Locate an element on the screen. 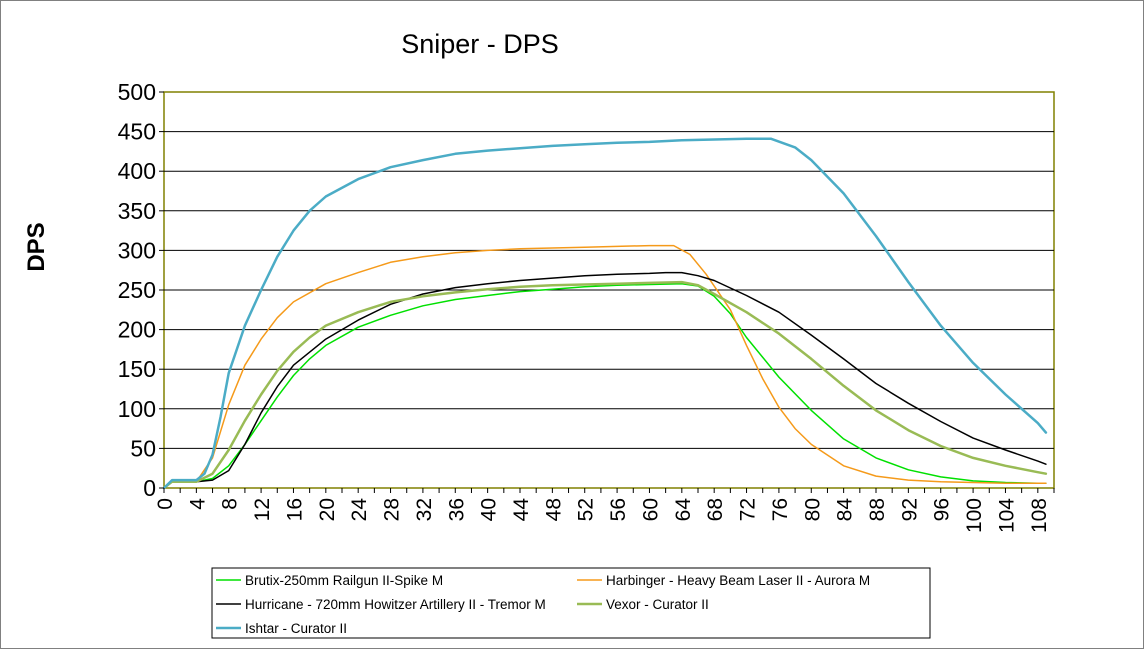  x-tick-label: 64 is located at coordinates (683, 510).